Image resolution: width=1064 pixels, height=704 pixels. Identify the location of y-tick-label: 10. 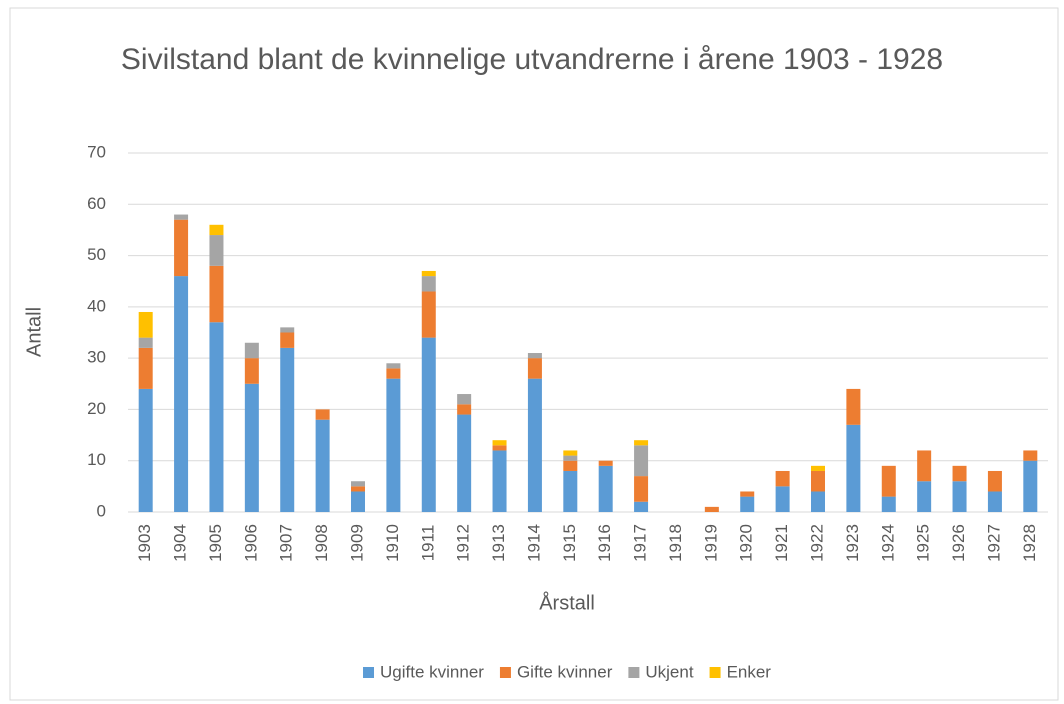
(96, 459).